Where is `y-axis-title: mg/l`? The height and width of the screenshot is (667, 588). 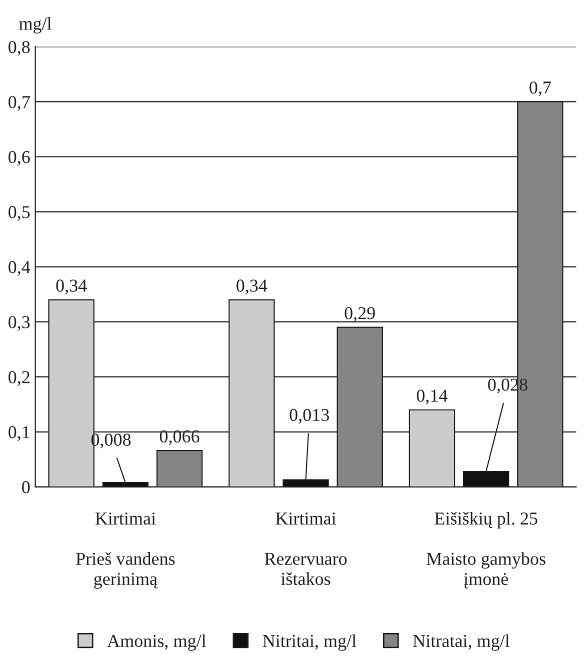 y-axis-title: mg/l is located at coordinates (35, 25).